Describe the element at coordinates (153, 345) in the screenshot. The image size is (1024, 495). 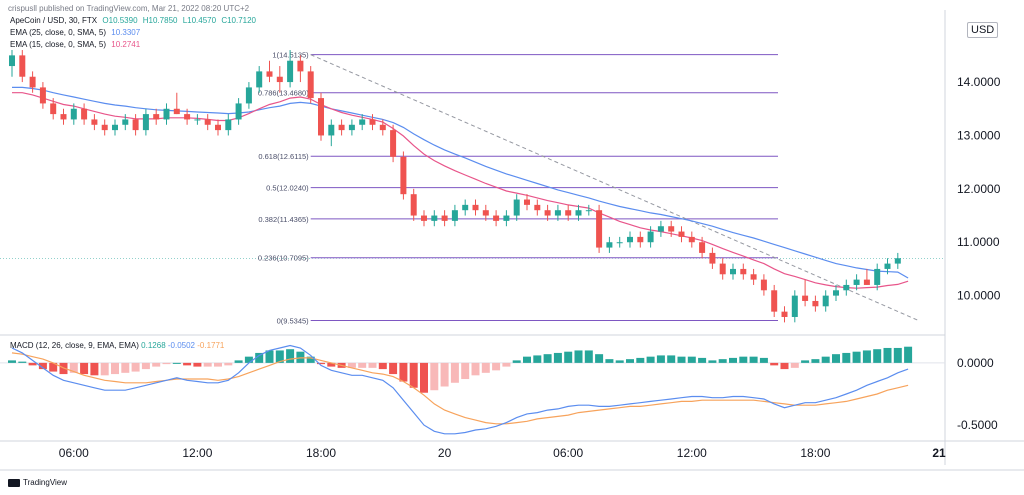
I see `macd-histogram-value: 0.1268` at that location.